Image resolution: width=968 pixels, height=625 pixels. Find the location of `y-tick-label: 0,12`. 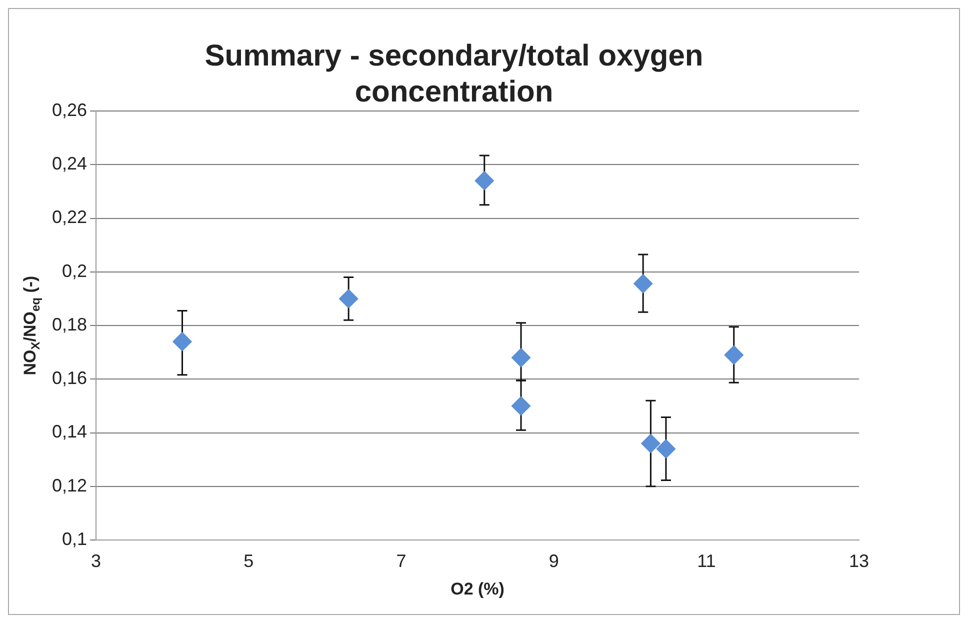

y-tick-label: 0,12 is located at coordinates (70, 485).